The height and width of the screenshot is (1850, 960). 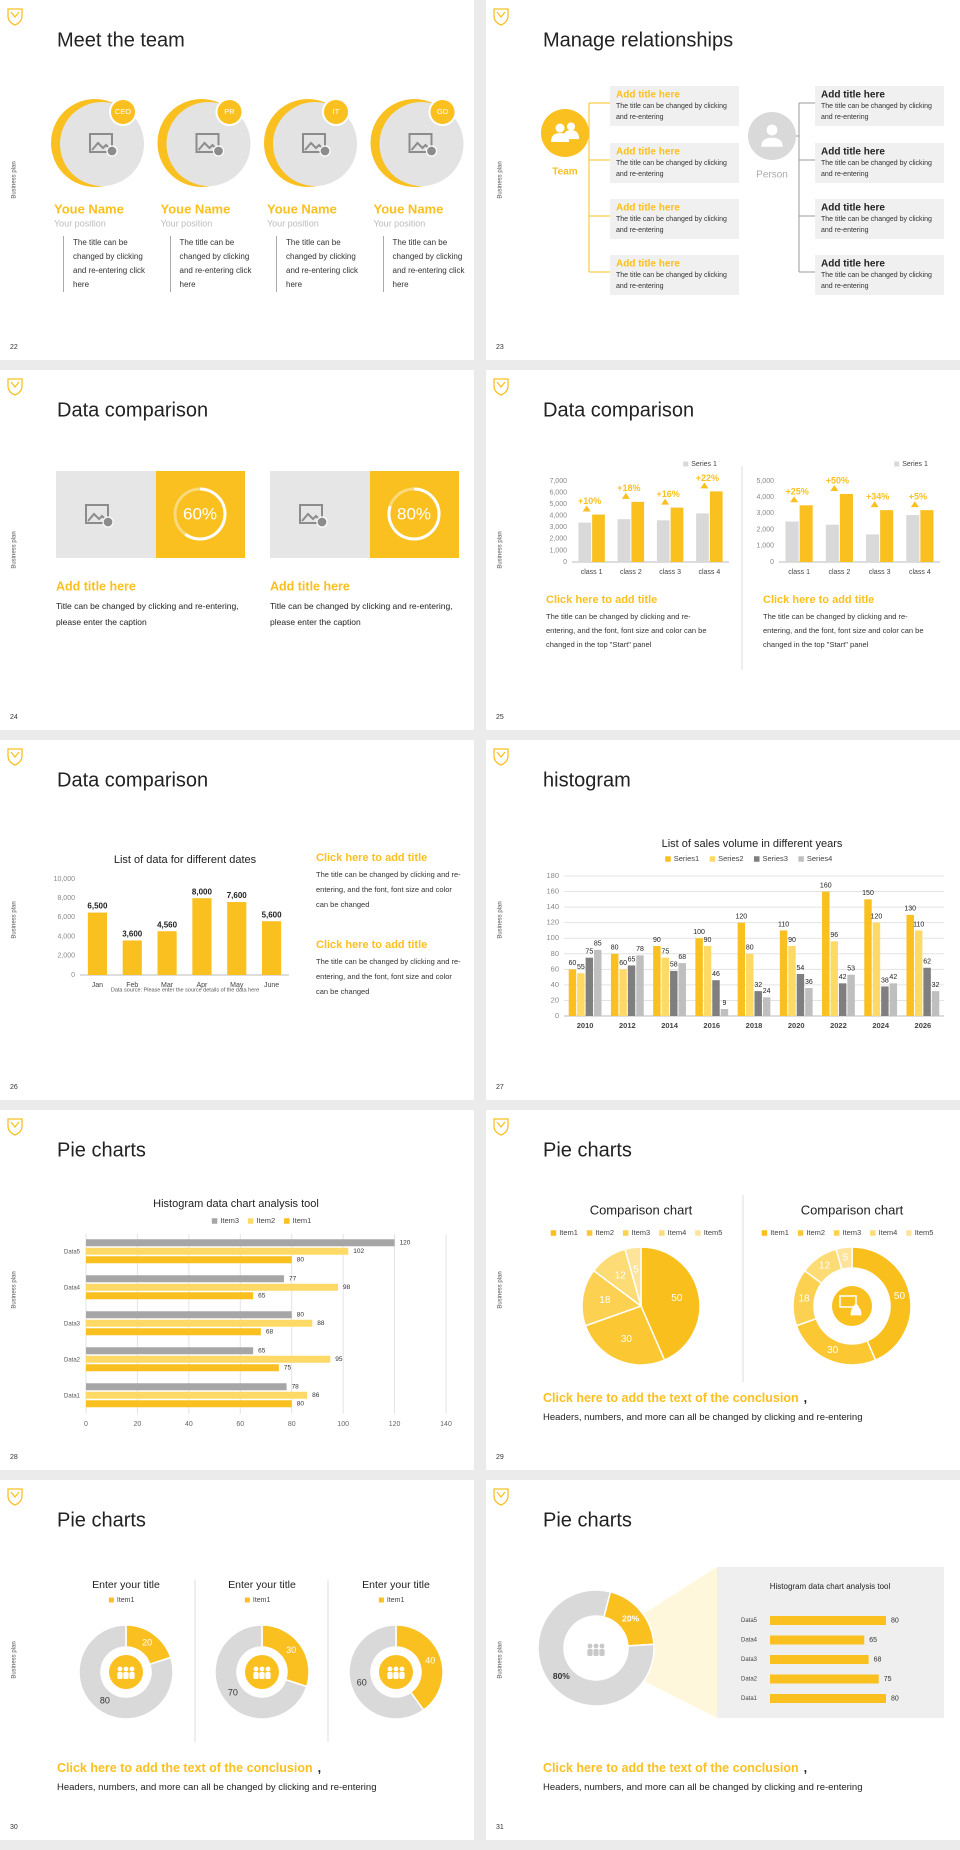 I want to click on pie-slice, so click(x=670, y=1304).